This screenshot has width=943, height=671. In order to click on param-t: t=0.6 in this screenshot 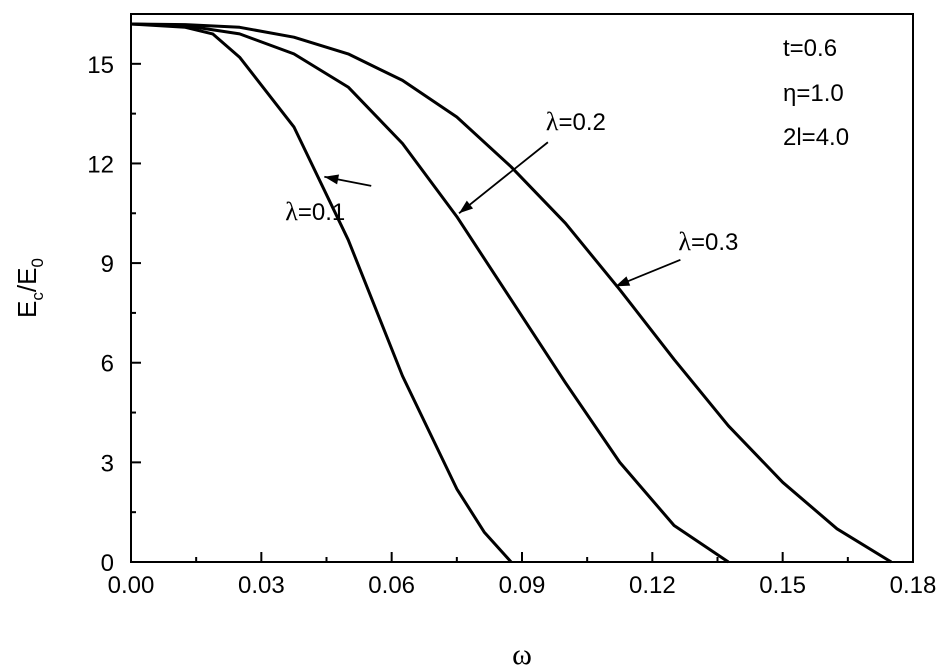, I will do `click(810, 48)`.